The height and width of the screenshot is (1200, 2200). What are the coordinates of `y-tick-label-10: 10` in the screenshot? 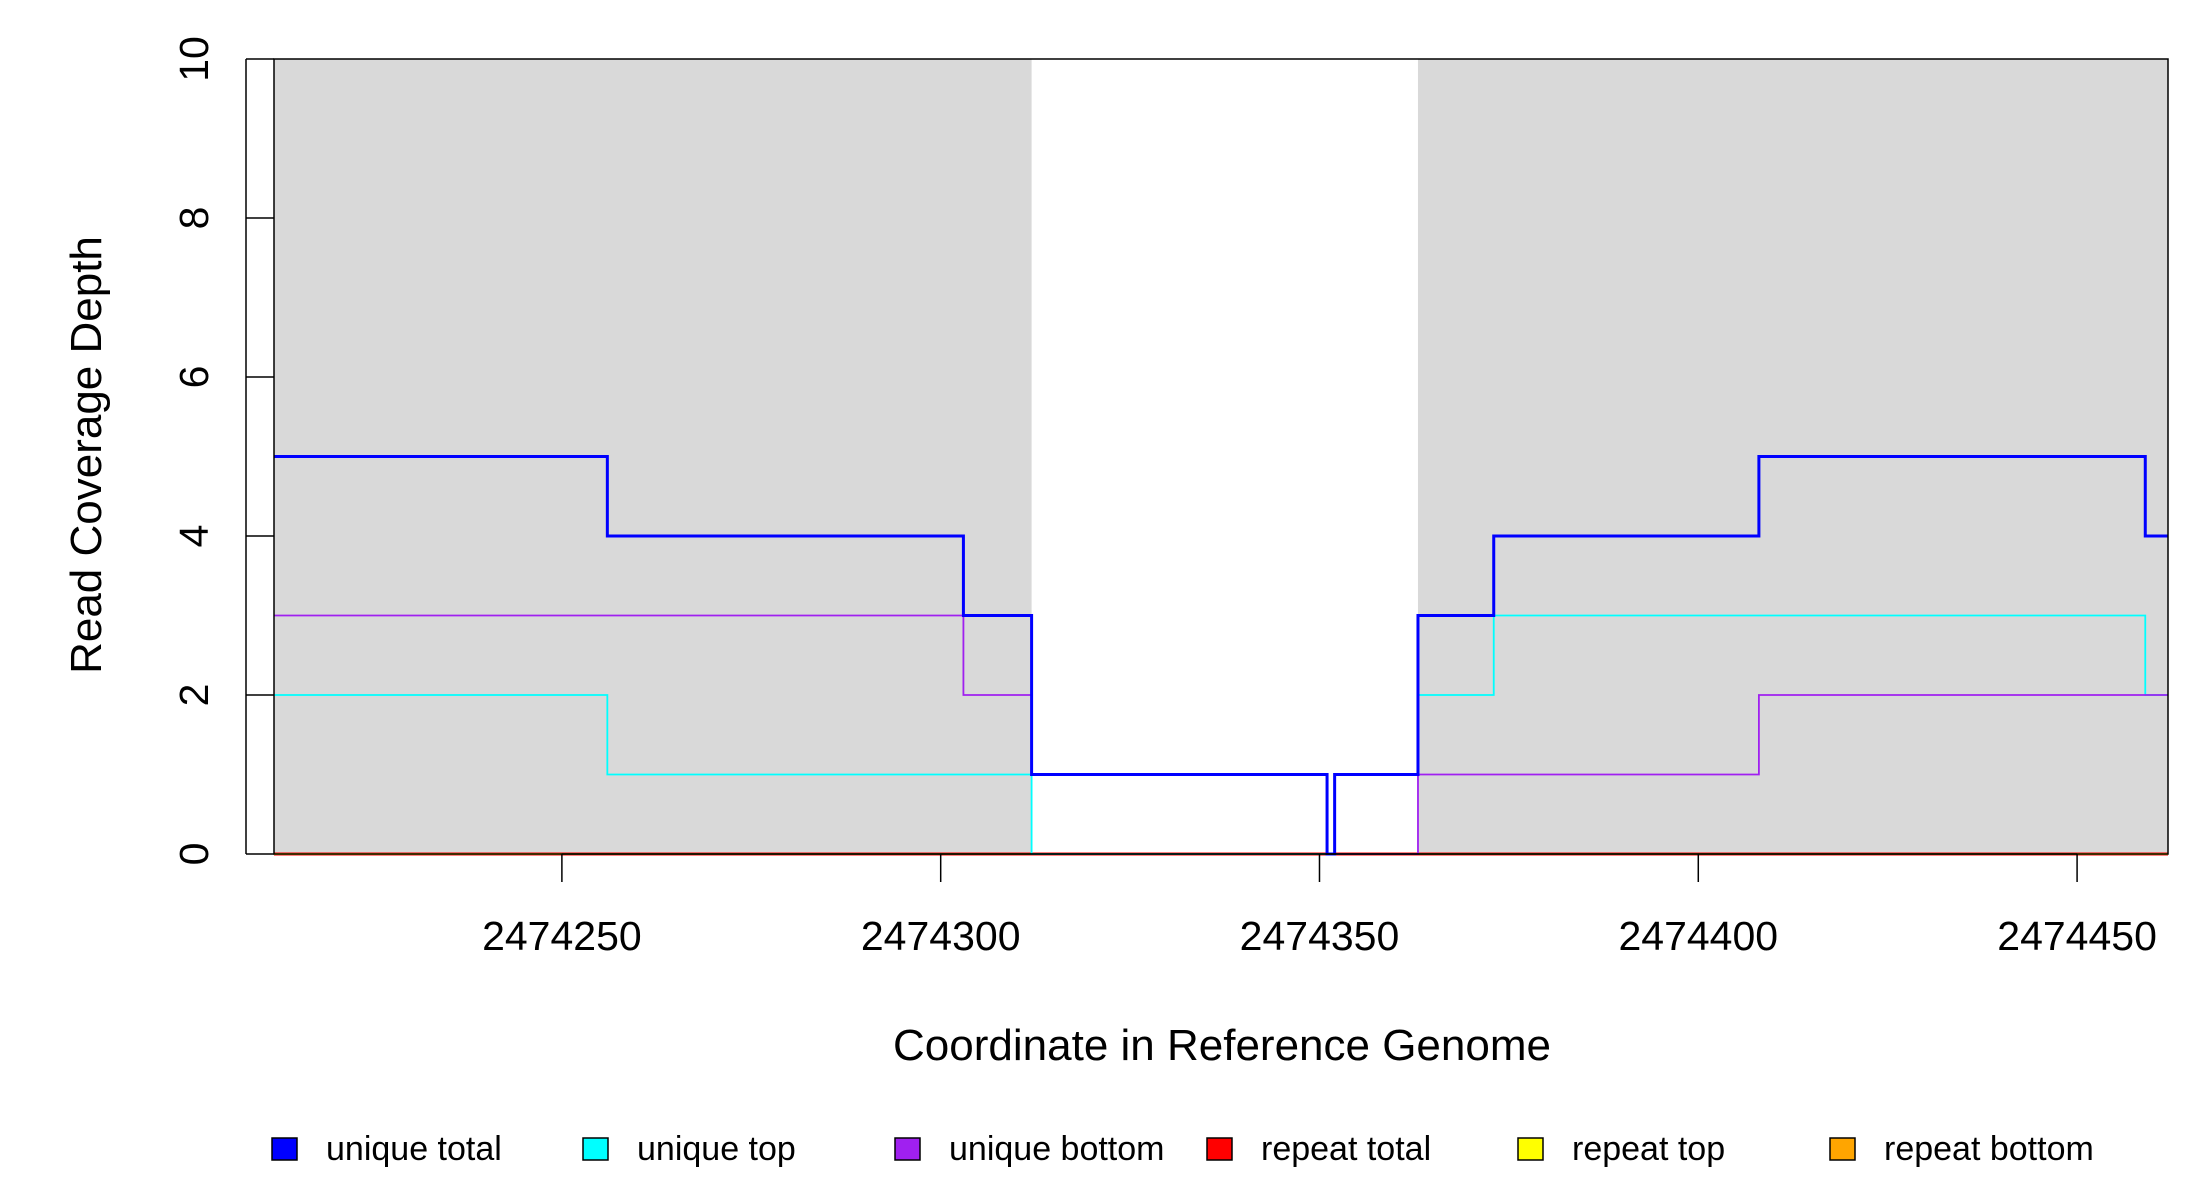 It's located at (194, 59).